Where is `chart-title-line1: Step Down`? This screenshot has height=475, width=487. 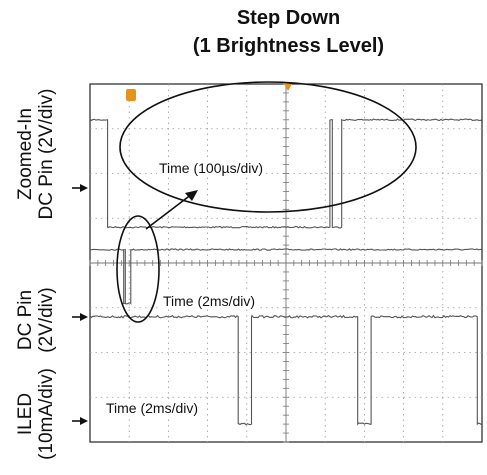 chart-title-line1: Step Down is located at coordinates (288, 18).